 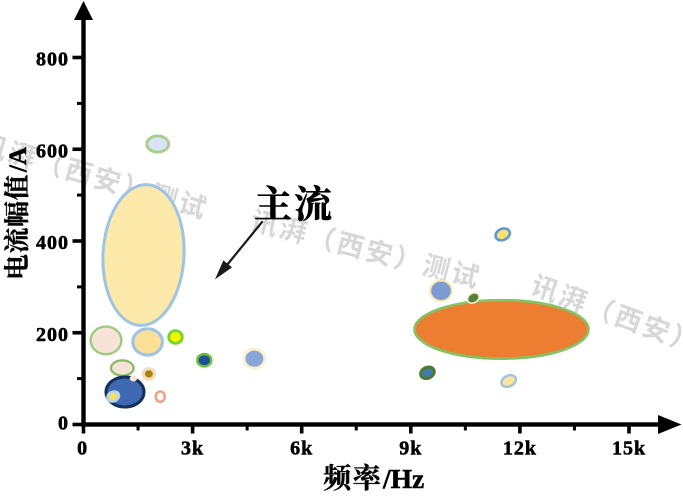 What do you see at coordinates (192, 449) in the screenshot?
I see `svg-text: 3k` at bounding box center [192, 449].